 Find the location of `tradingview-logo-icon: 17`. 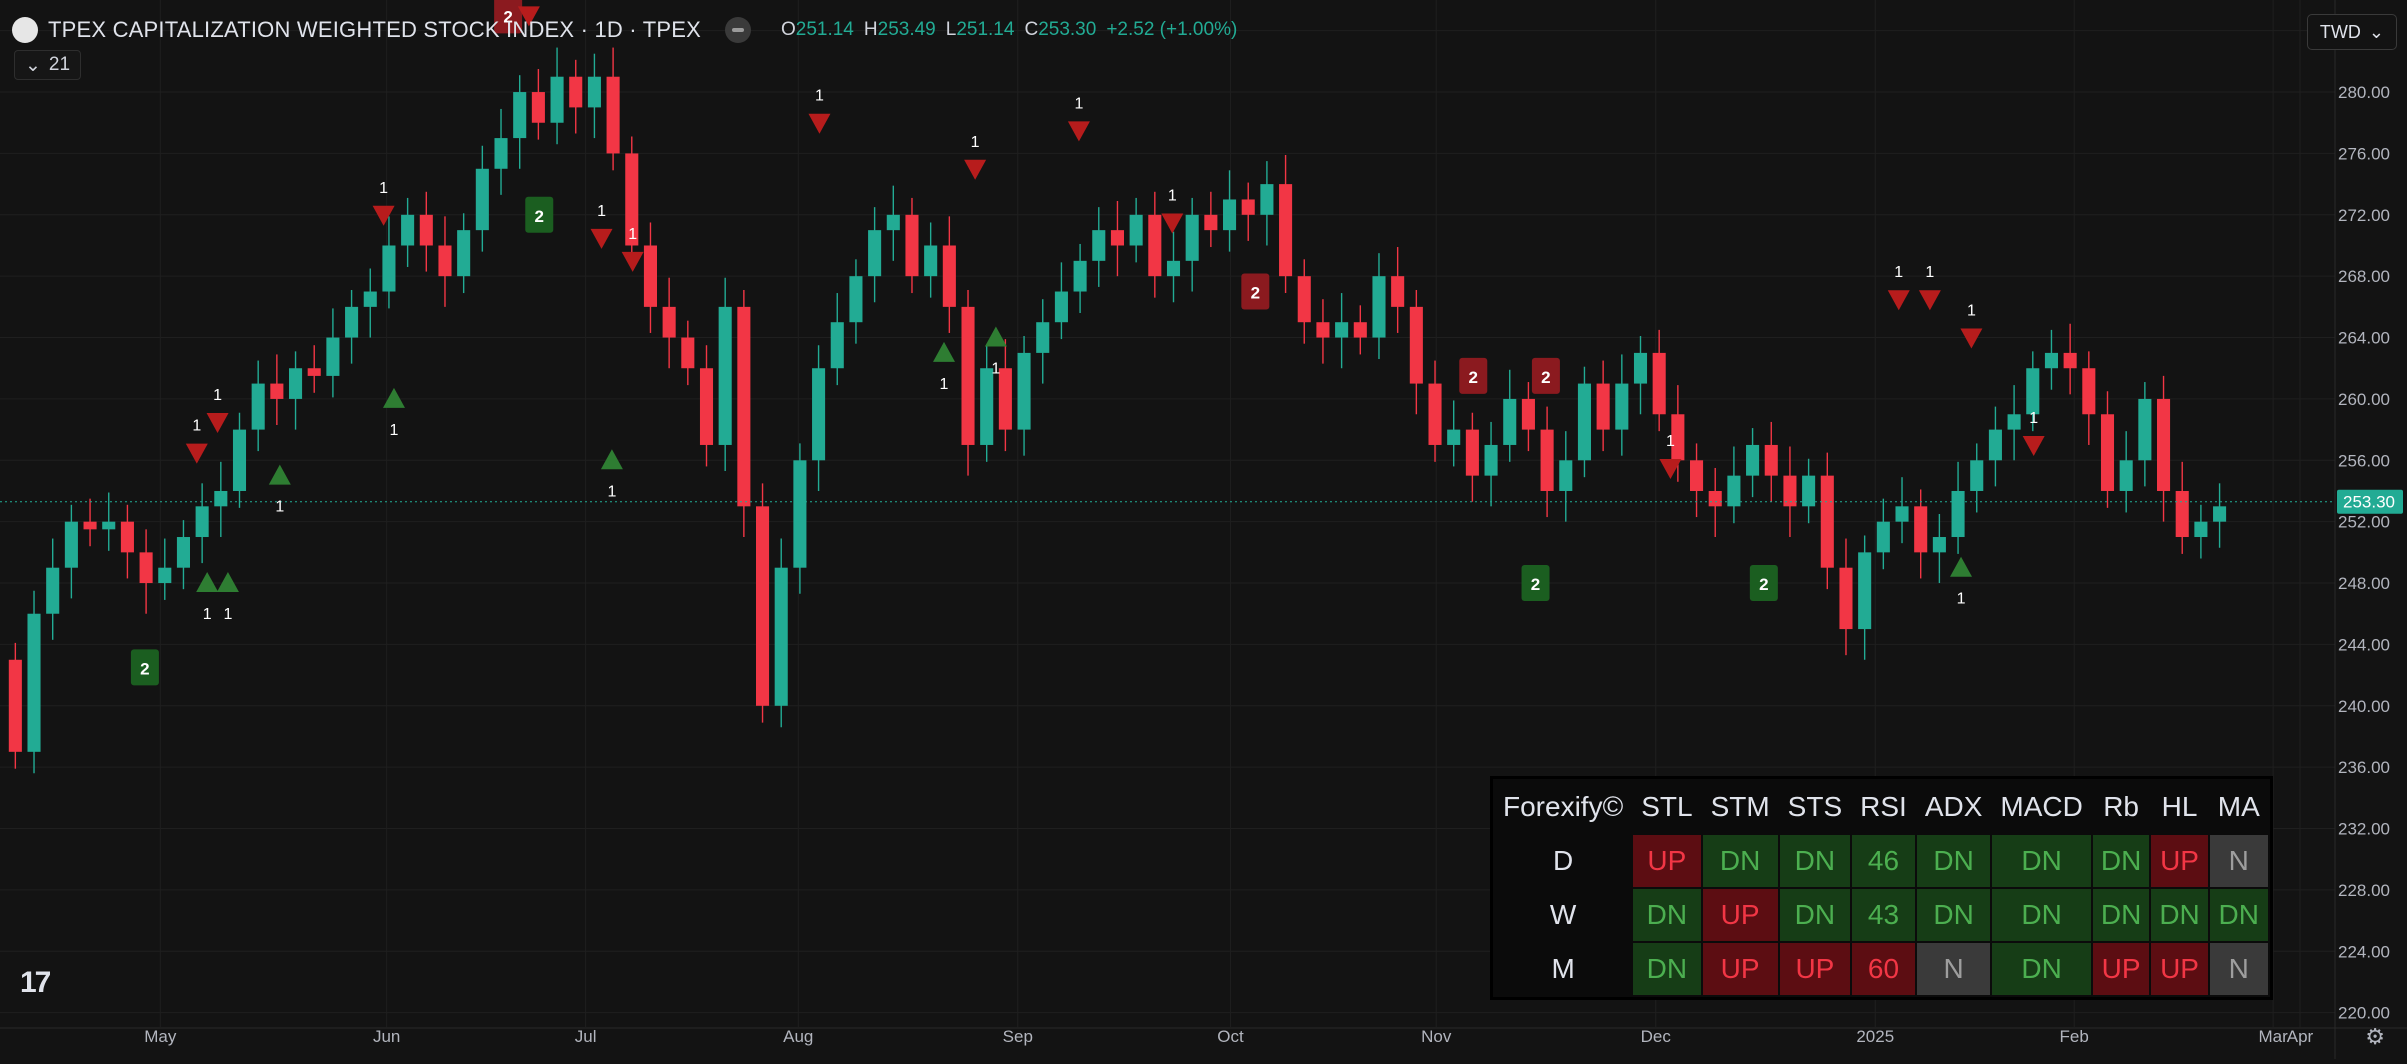

tradingview-logo-icon: 17 is located at coordinates (35, 982).